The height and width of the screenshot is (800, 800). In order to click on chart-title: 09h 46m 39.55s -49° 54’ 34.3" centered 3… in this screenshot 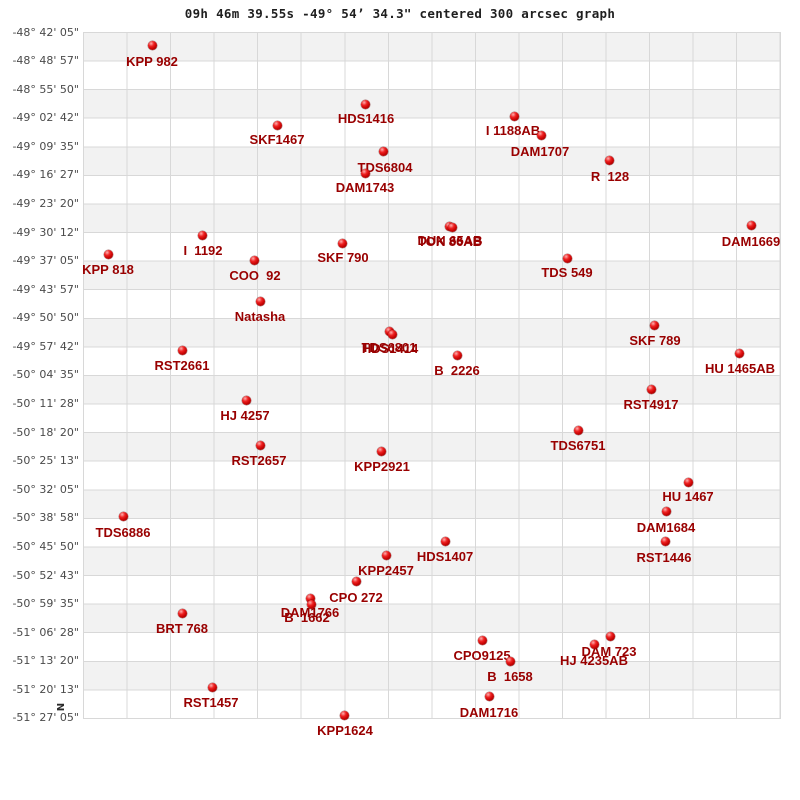, I will do `click(400, 13)`.